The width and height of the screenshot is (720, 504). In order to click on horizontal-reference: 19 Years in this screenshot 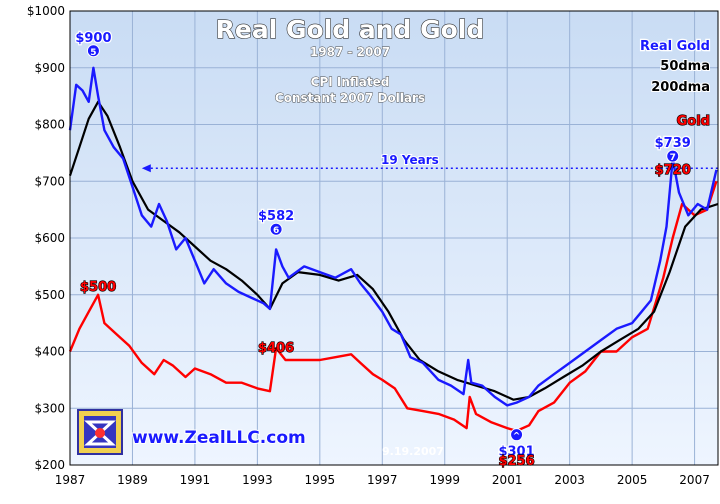, I will do `click(429, 162)`.